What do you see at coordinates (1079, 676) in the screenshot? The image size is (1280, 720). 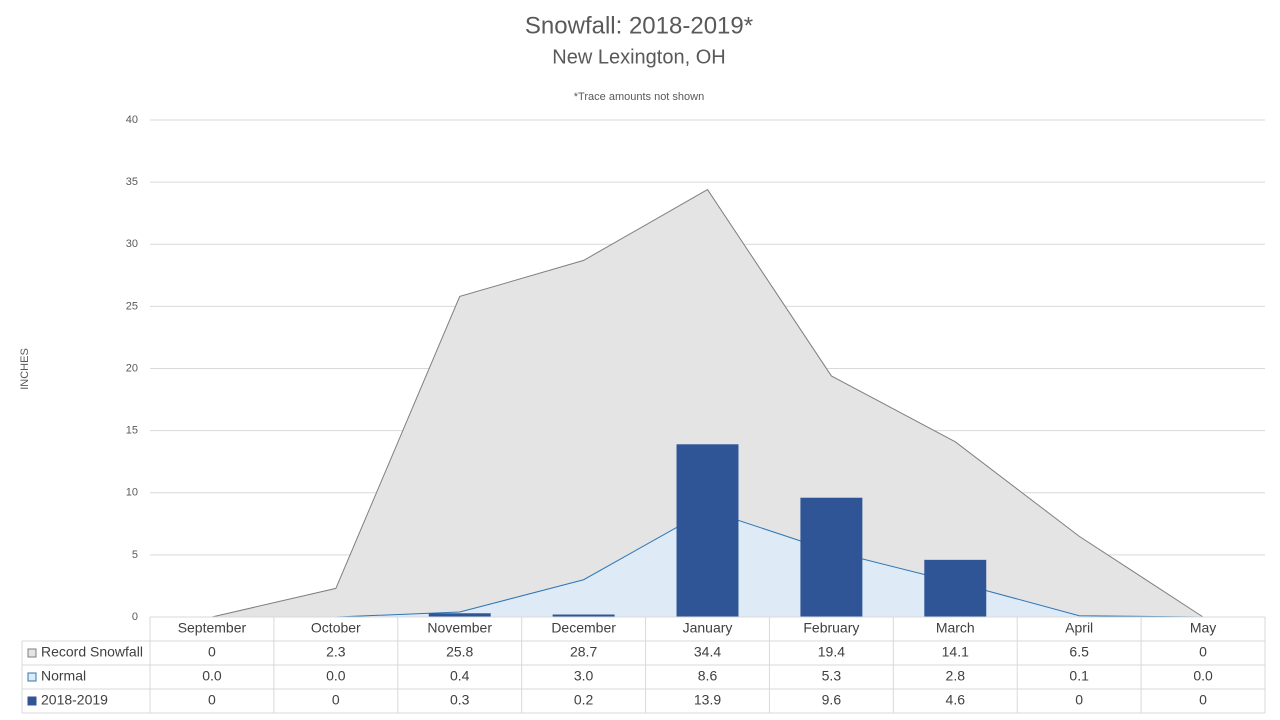 I see `table-cell: 0.1` at bounding box center [1079, 676].